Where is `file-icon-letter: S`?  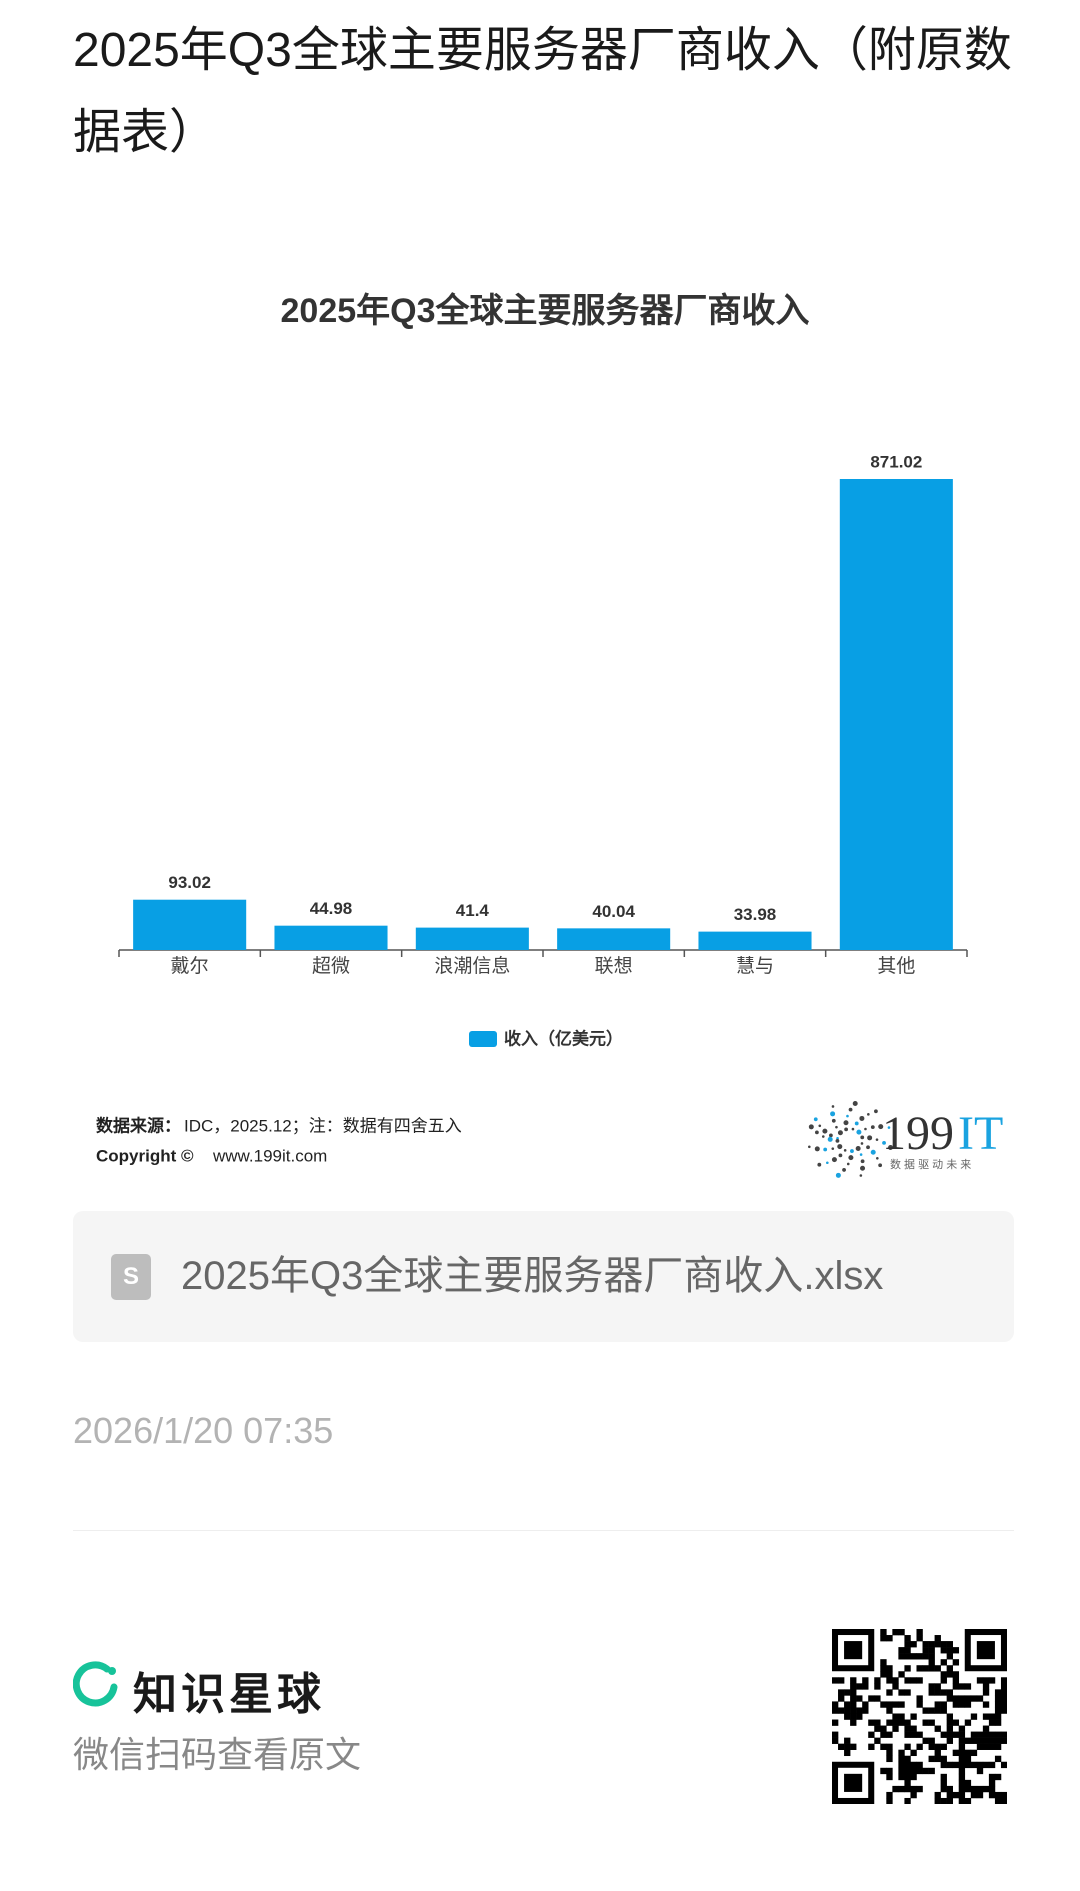
file-icon-letter: S is located at coordinates (130, 1276).